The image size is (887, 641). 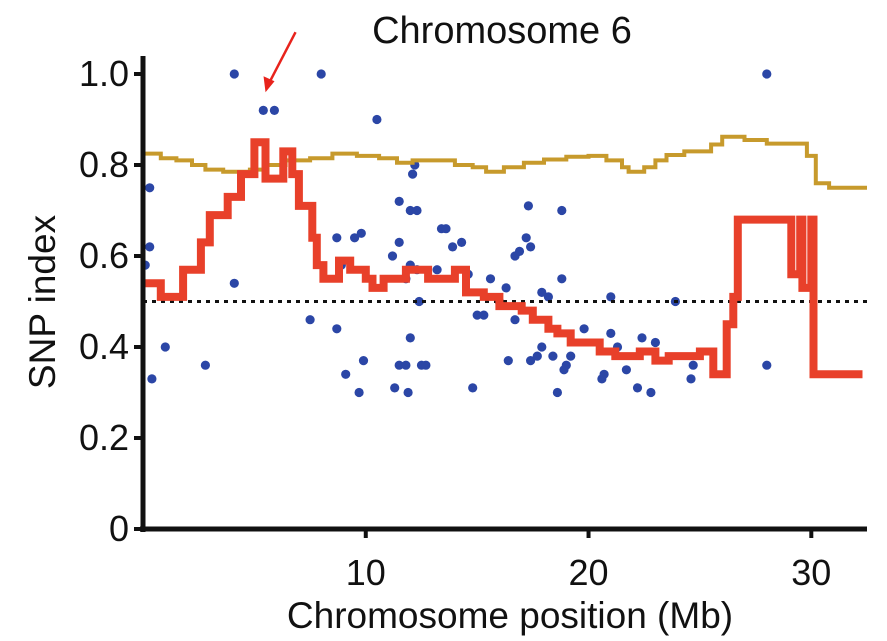 What do you see at coordinates (104, 346) in the screenshot?
I see `y-tick-label-2: 0.4` at bounding box center [104, 346].